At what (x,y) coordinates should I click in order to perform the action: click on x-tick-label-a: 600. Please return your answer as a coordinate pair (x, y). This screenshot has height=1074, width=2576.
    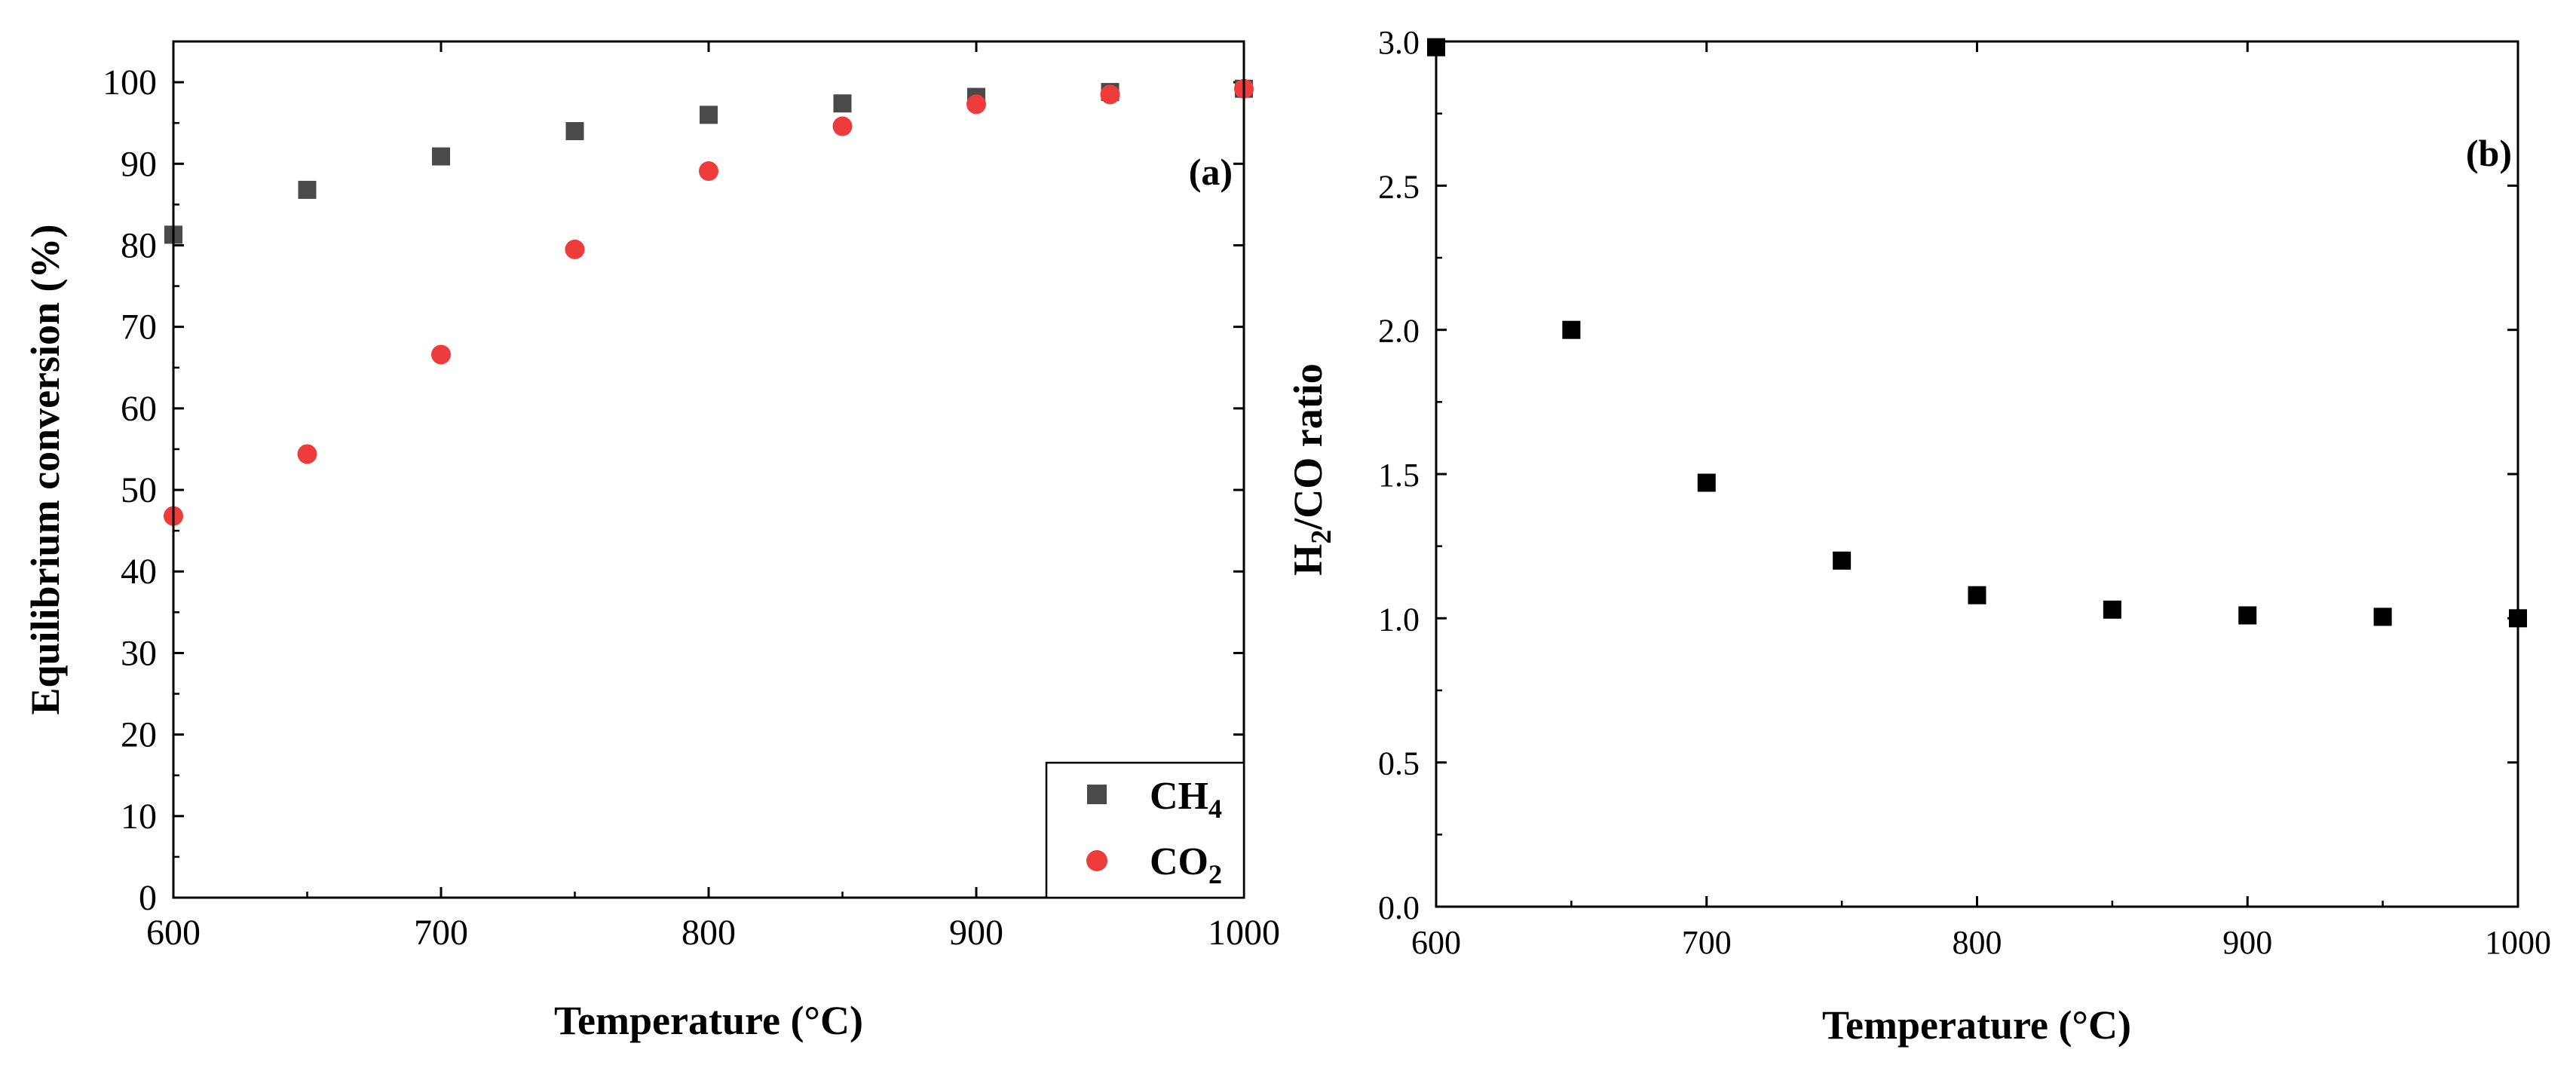
    Looking at the image, I should click on (173, 933).